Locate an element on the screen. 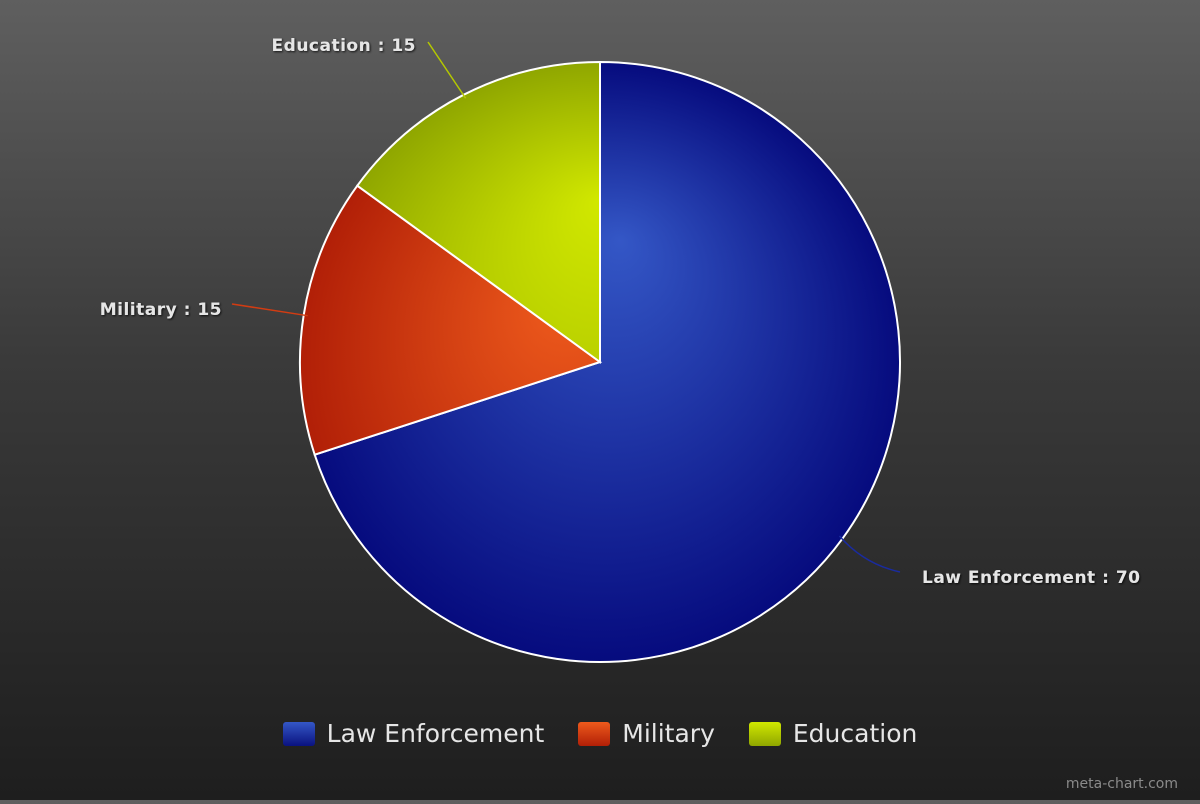  slice-label-military: Military : 15 is located at coordinates (161, 310).